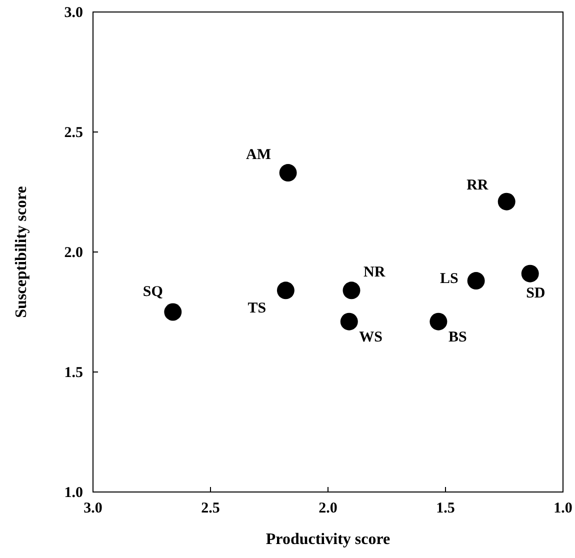  What do you see at coordinates (445, 508) in the screenshot?
I see `x-tick-label: 1.5` at bounding box center [445, 508].